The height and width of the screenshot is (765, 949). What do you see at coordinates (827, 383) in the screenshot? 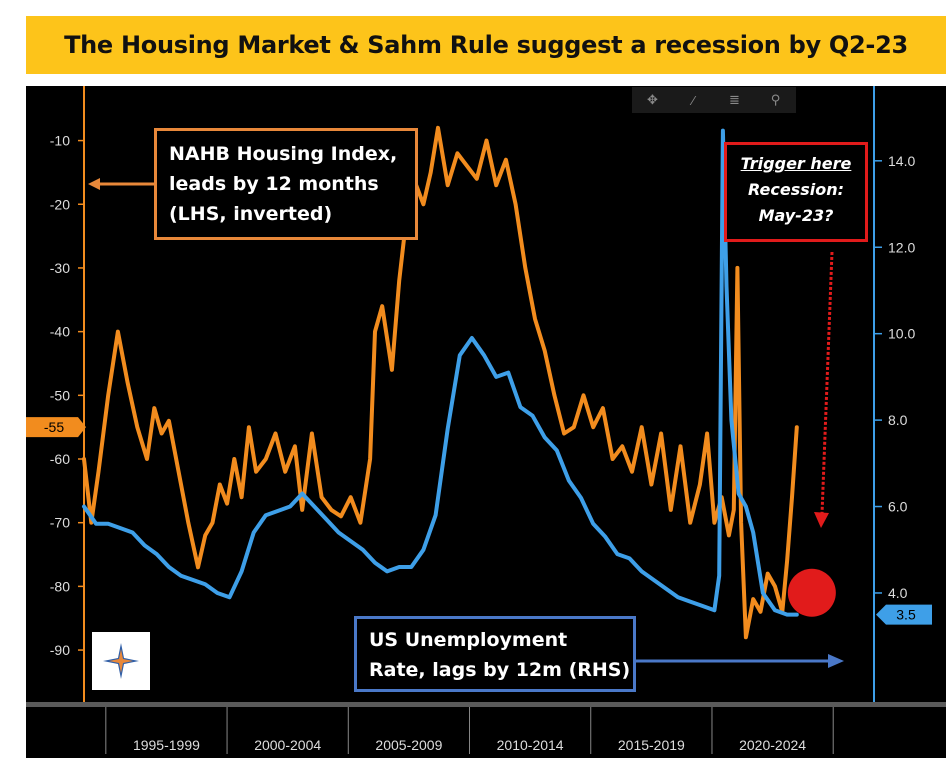
I see `trigger-arrow-line` at bounding box center [827, 383].